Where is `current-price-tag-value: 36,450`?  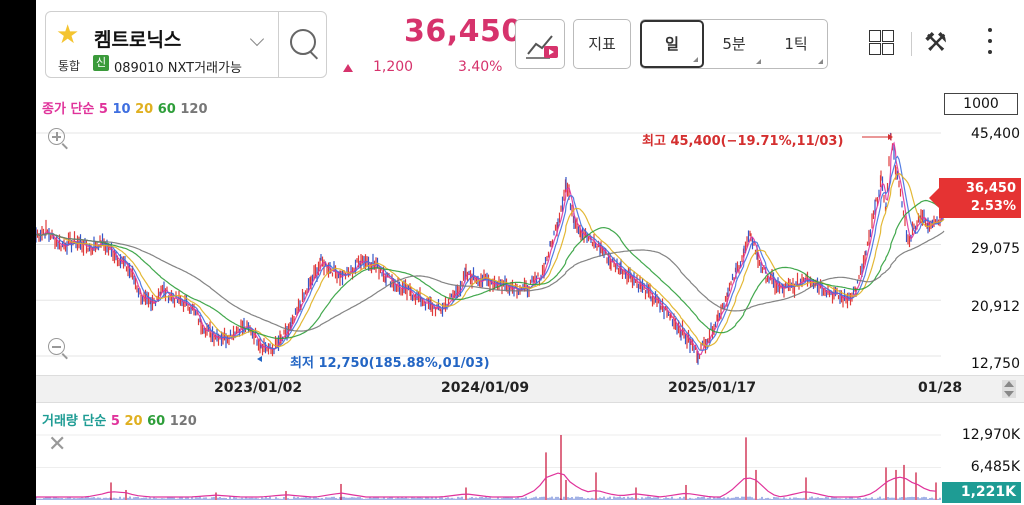 current-price-tag-value: 36,450 is located at coordinates (990, 188).